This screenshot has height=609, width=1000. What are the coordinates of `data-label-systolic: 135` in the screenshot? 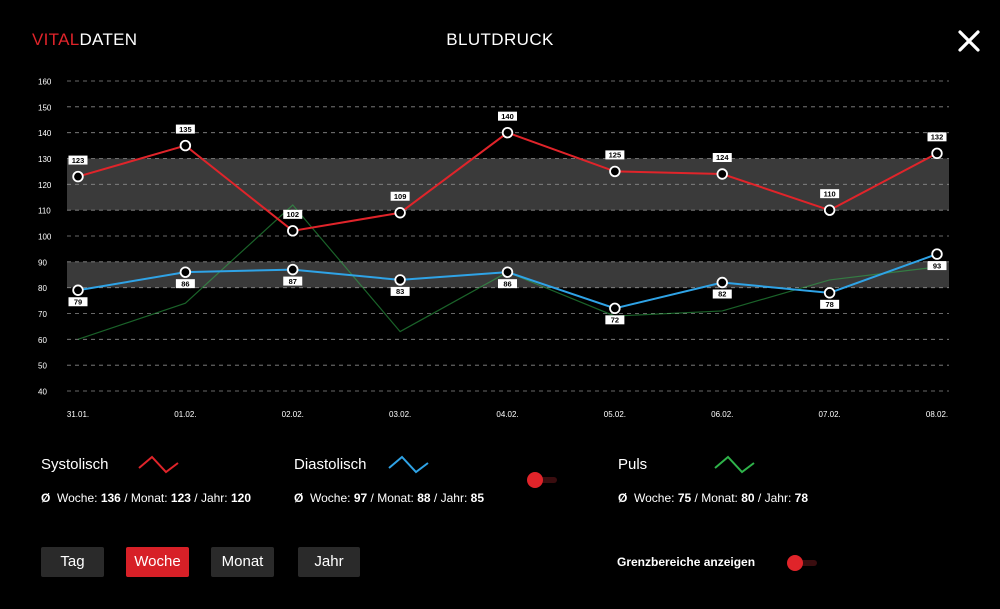 It's located at (185, 129).